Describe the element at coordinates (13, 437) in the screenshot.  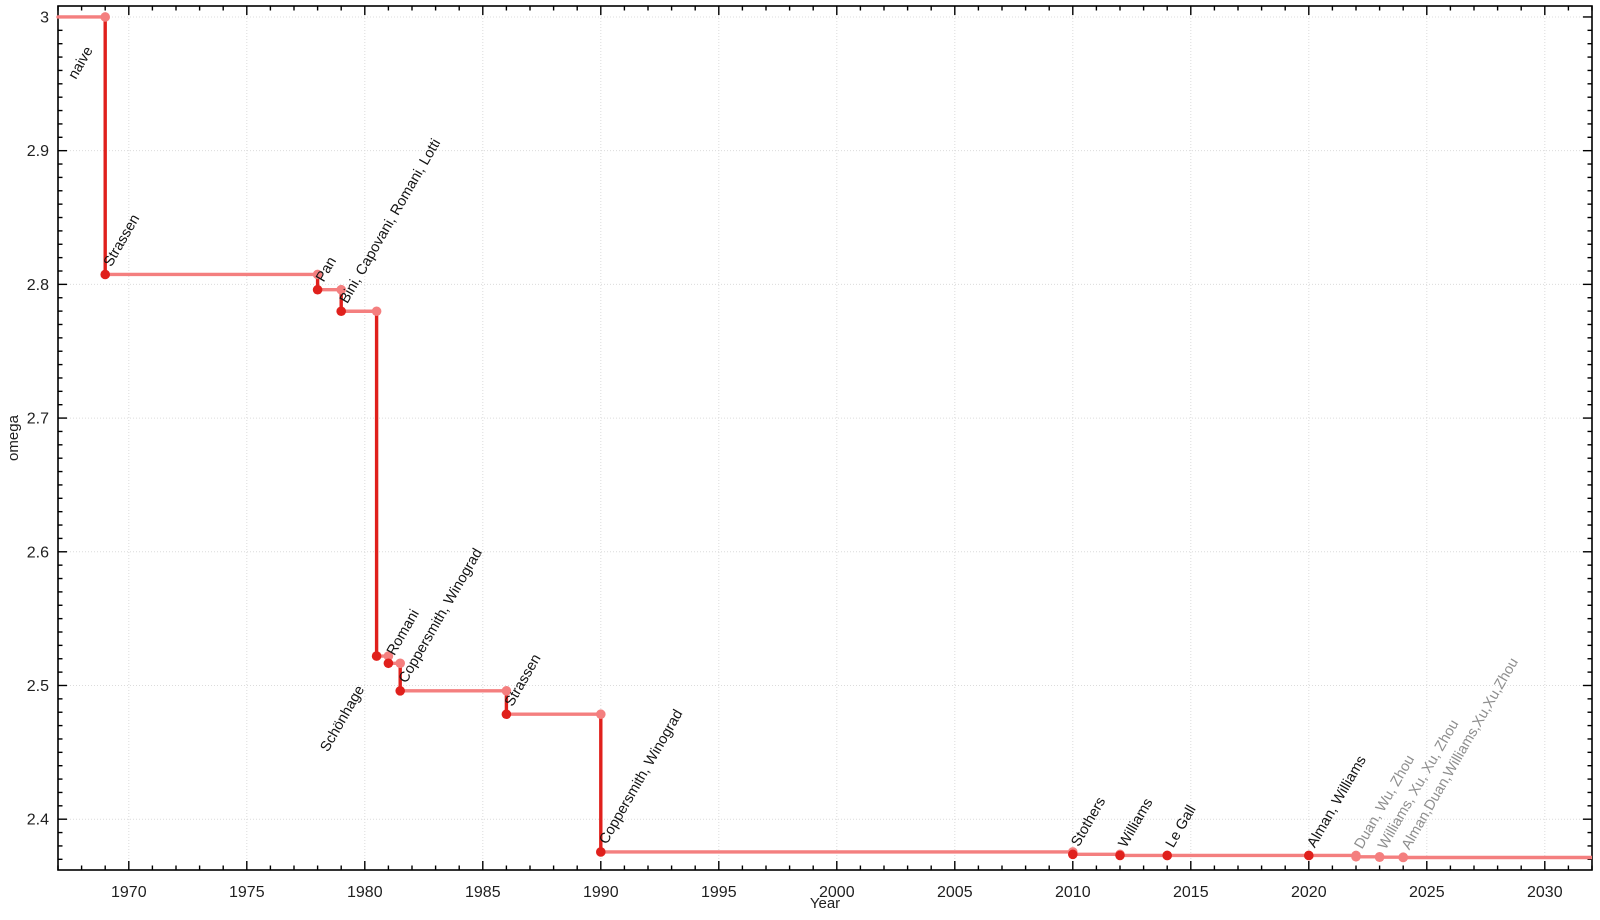
I see `y-axis-label: omega` at that location.